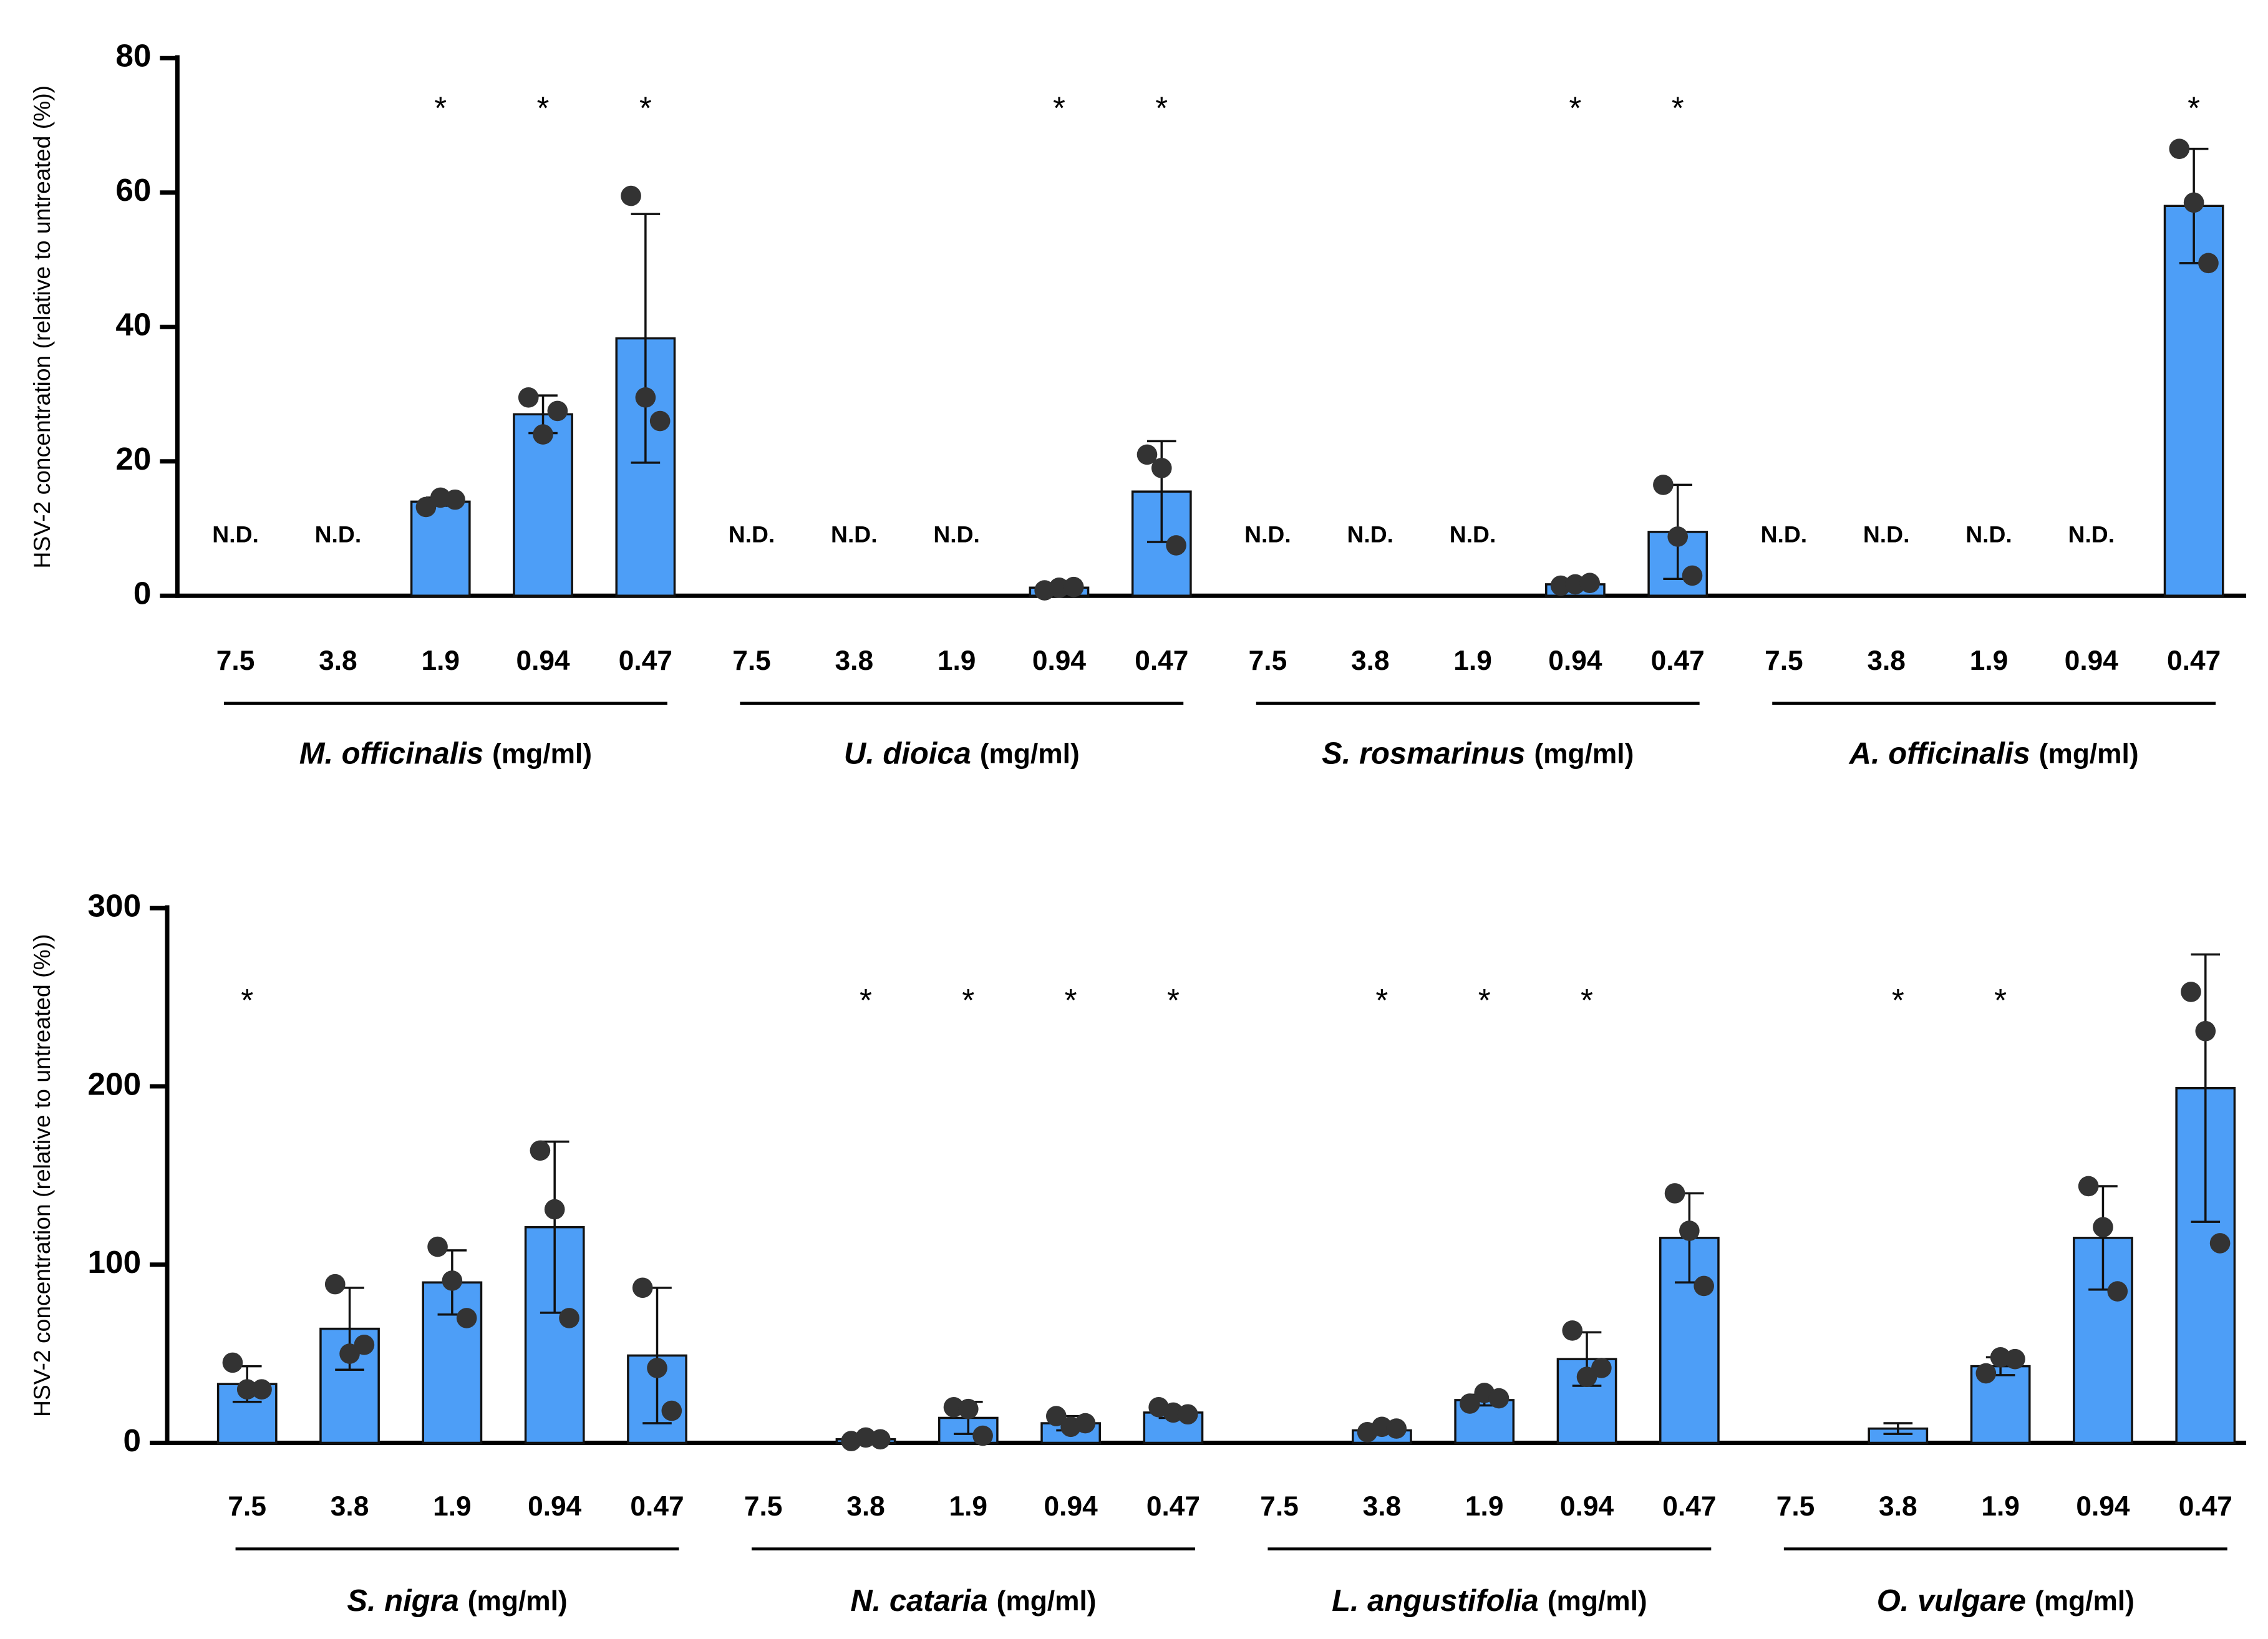 Image resolution: width=2268 pixels, height=1639 pixels. Describe the element at coordinates (133, 458) in the screenshot. I see `y-tick-label: 20` at that location.